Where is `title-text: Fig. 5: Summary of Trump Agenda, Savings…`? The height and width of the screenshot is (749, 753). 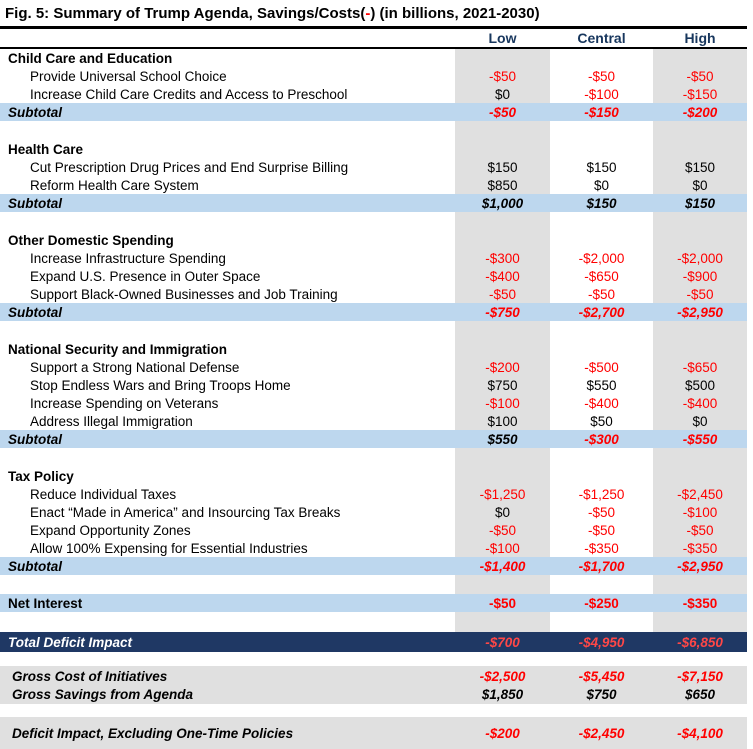 title-text: Fig. 5: Summary of Trump Agenda, Savings… is located at coordinates (185, 13).